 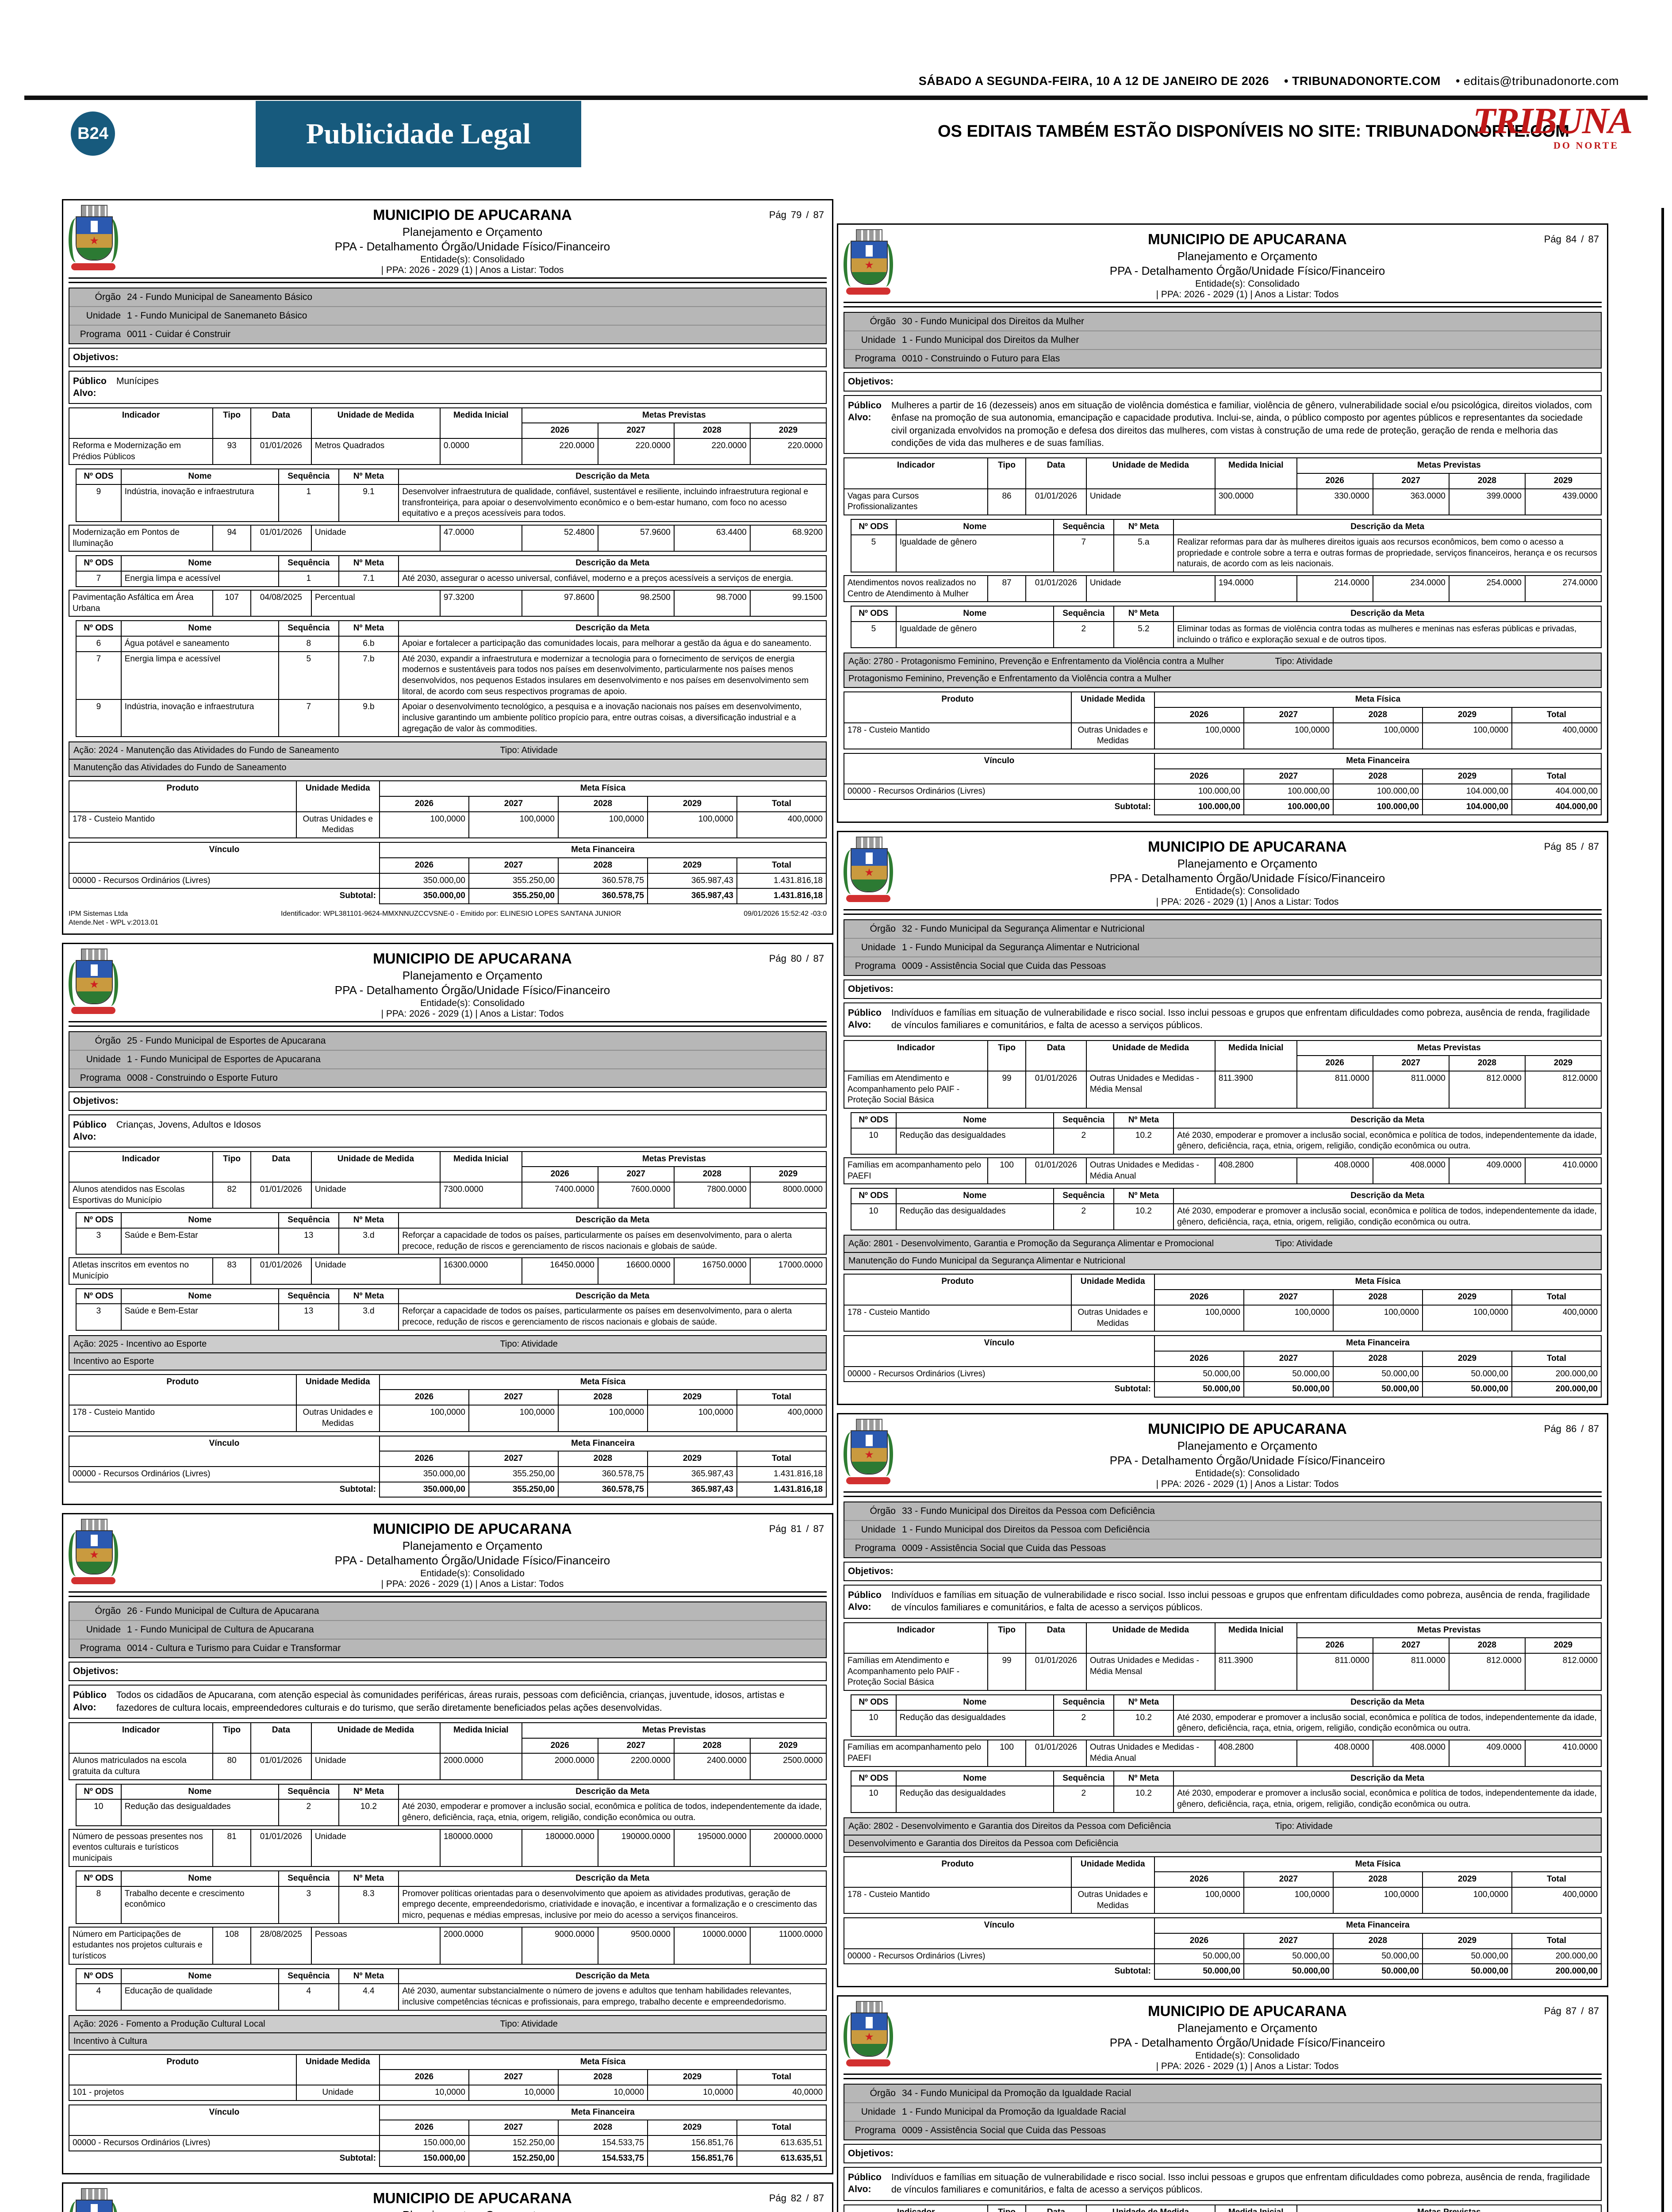 What do you see at coordinates (692, 2143) in the screenshot?
I see `meta-financeira-value: 156.851,76` at bounding box center [692, 2143].